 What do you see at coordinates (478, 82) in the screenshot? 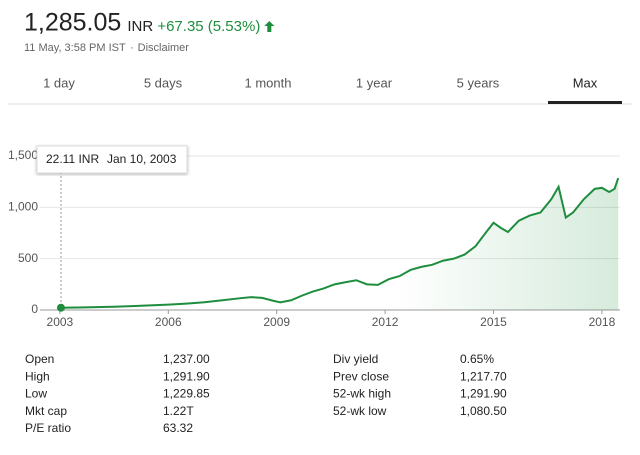
I see `tab: 5 years` at bounding box center [478, 82].